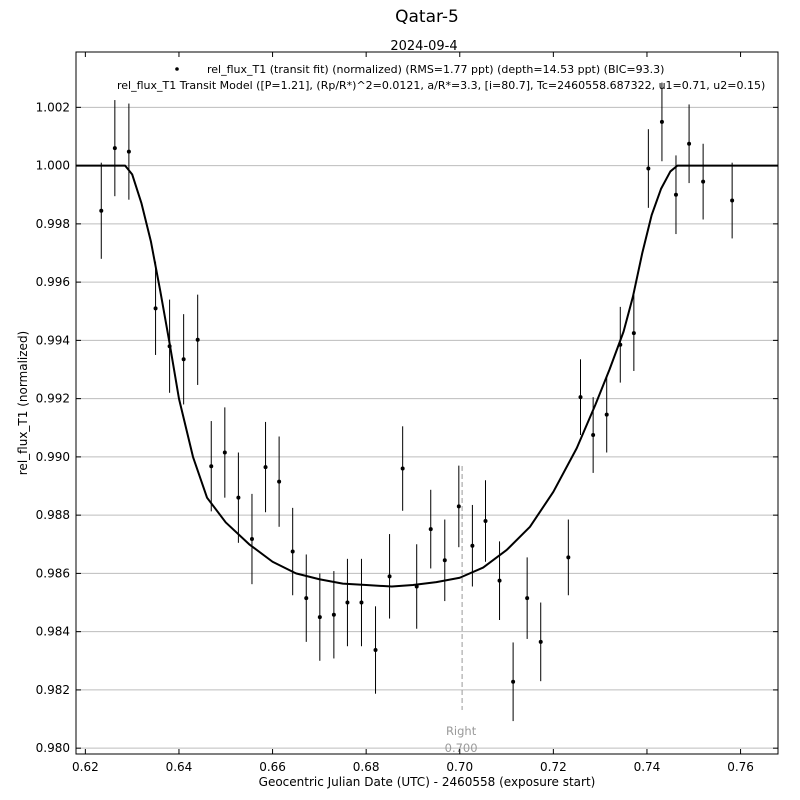  I want to click on x-tick-label: 0.66, so click(272, 767).